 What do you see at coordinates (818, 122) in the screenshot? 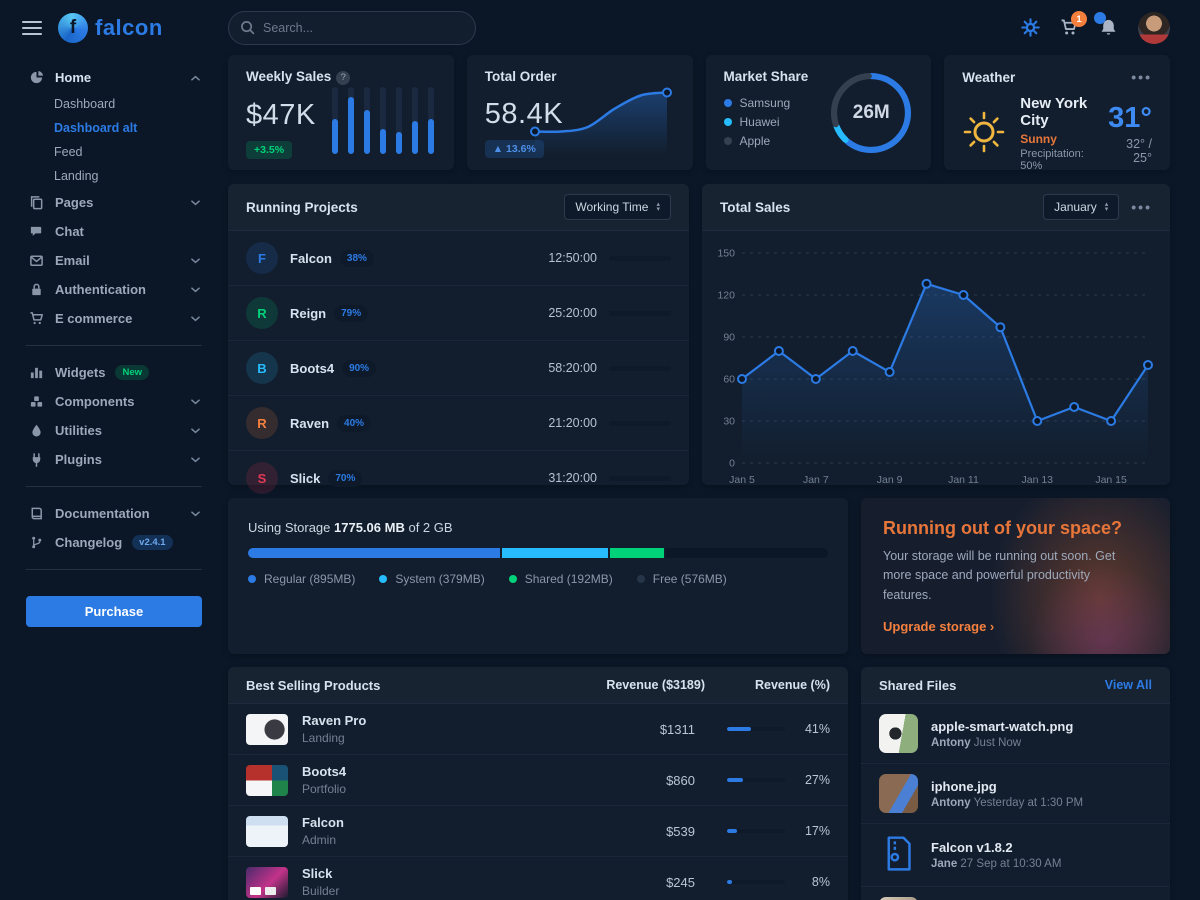
I see `market-share-legend: Samsung Huawei Apple` at bounding box center [818, 122].